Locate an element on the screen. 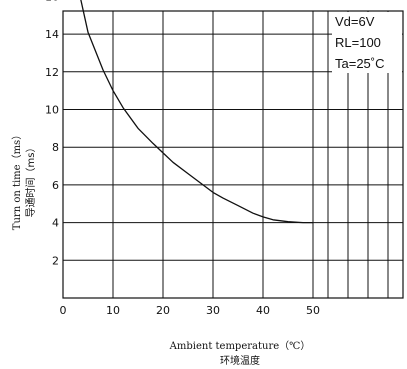  y-tick-label: 12 is located at coordinates (52, 72).